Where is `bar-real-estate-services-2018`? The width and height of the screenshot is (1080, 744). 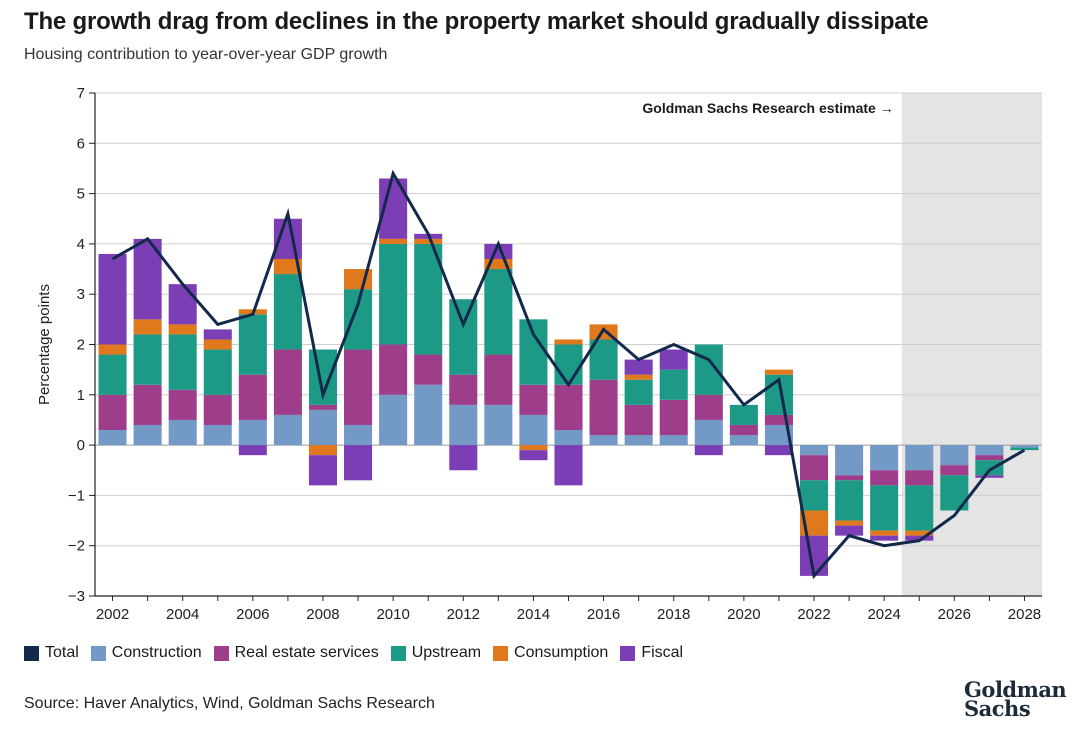
bar-real-estate-services-2018 is located at coordinates (673, 417).